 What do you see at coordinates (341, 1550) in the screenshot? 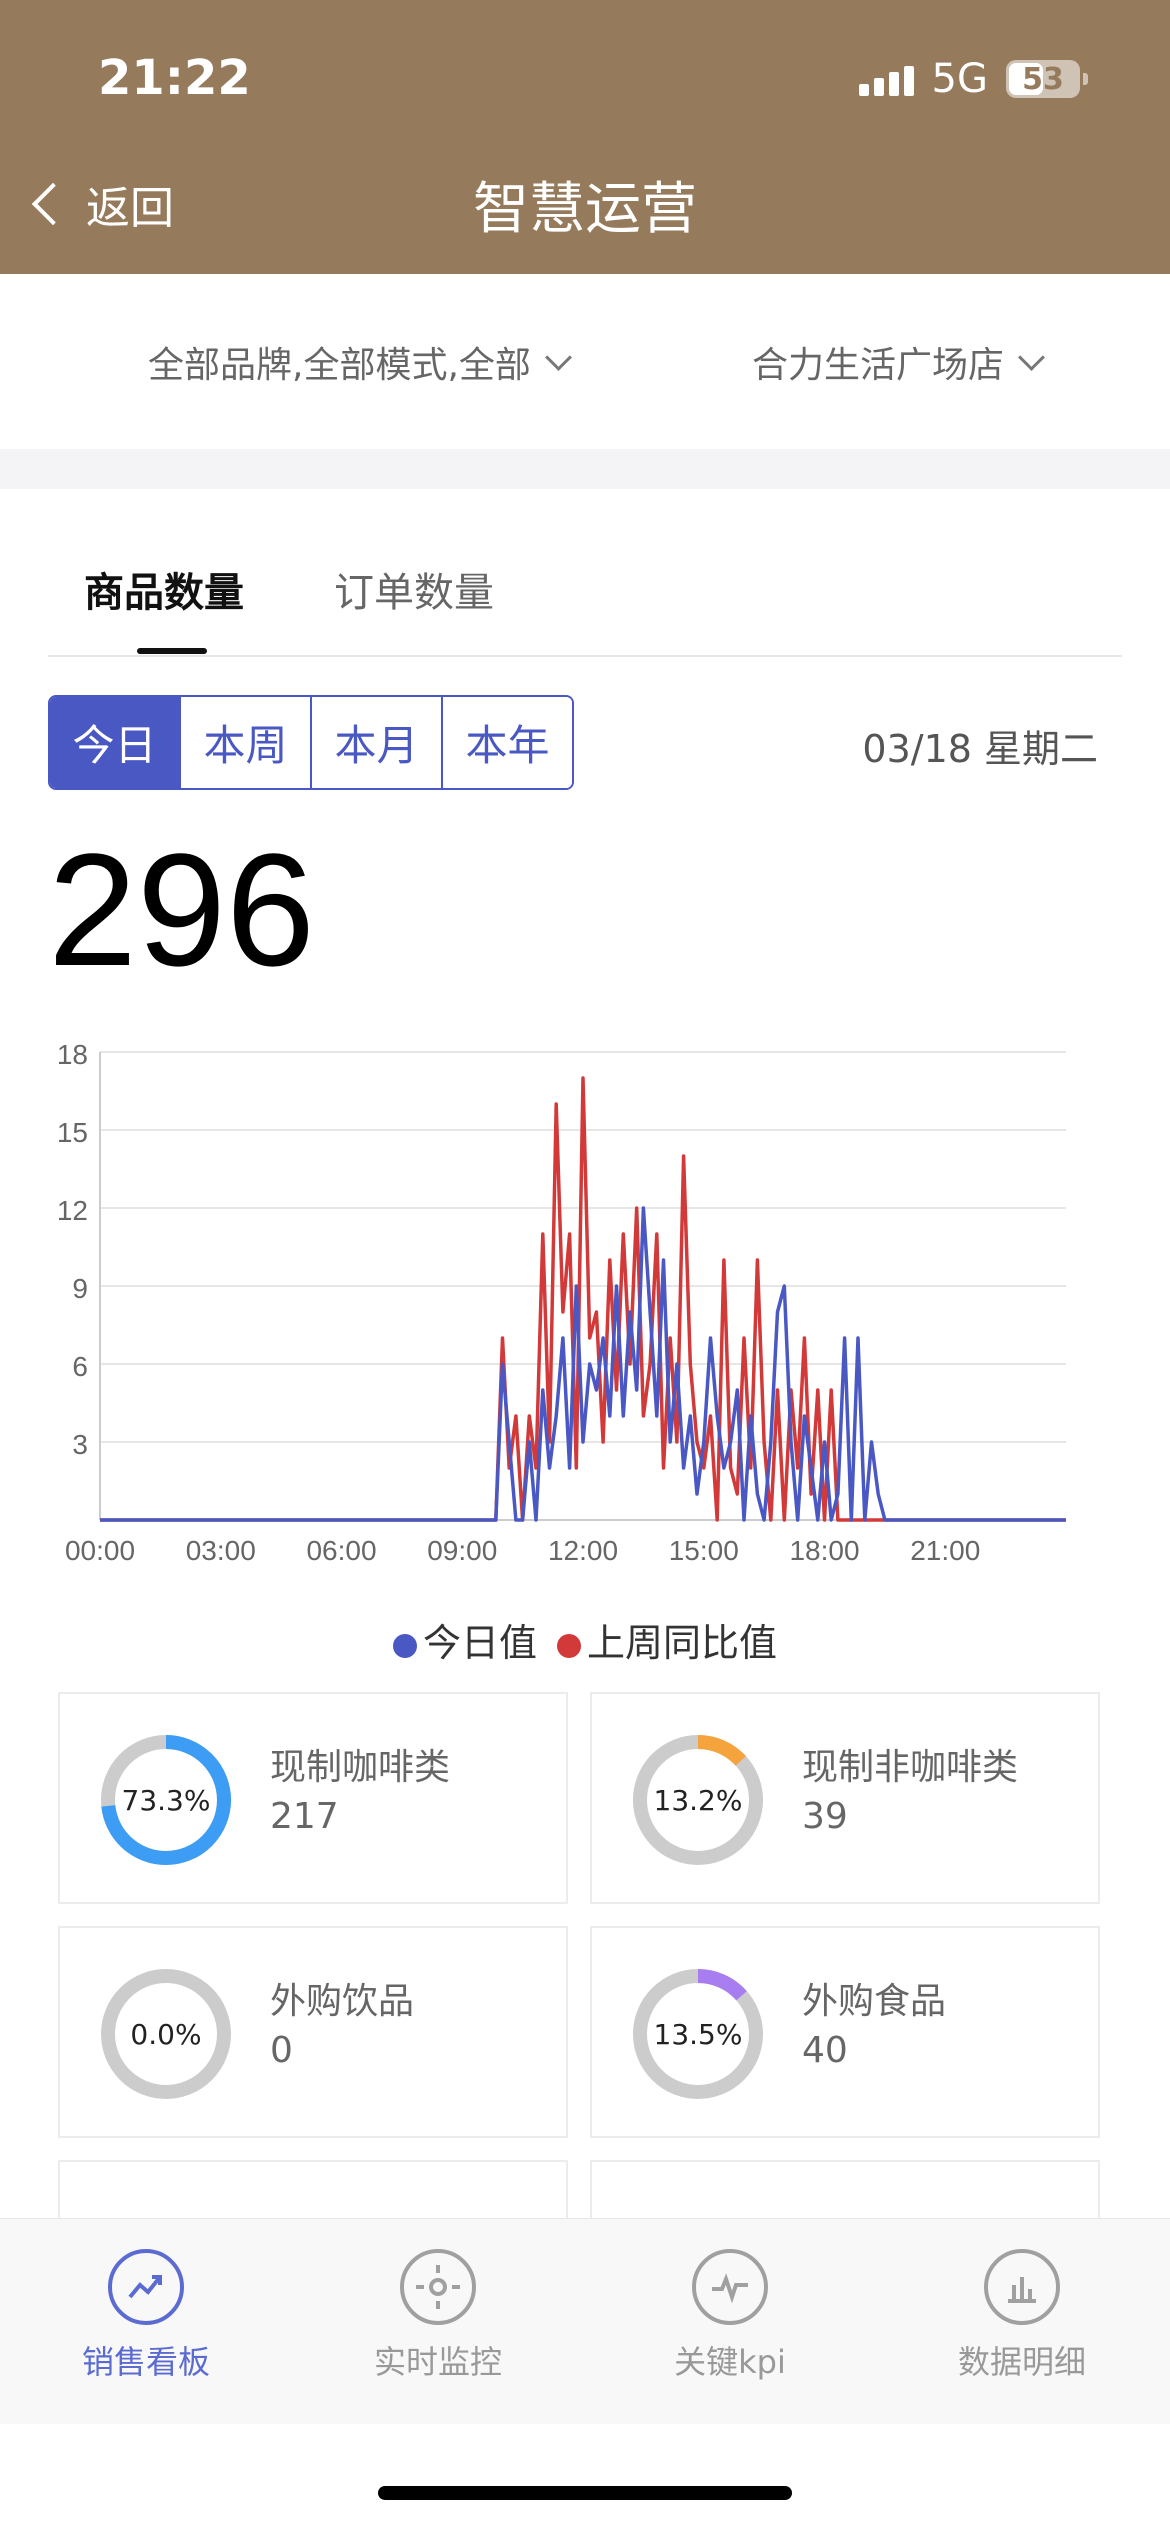
I see `x-tick-label: 06:00` at bounding box center [341, 1550].